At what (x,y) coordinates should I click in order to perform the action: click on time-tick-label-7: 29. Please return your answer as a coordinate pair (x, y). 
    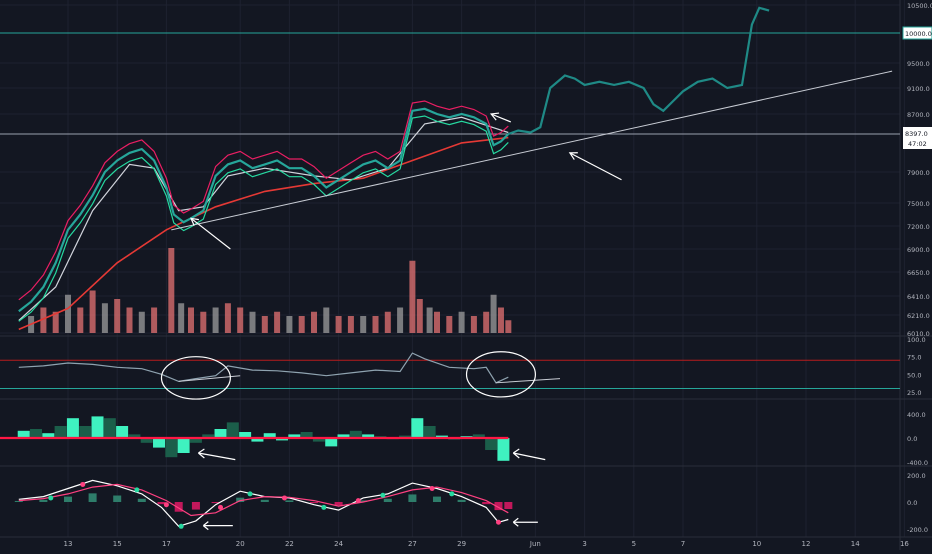
    Looking at the image, I should click on (461, 544).